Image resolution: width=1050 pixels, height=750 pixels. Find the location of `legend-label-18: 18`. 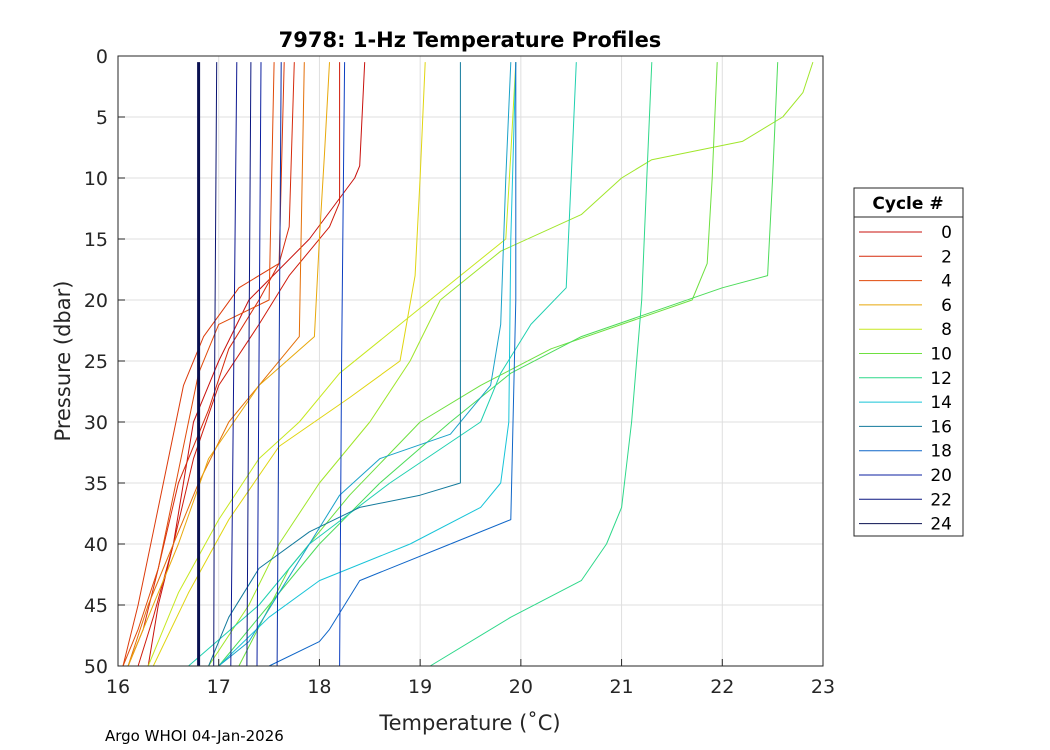

legend-label-18: 18 is located at coordinates (941, 452).